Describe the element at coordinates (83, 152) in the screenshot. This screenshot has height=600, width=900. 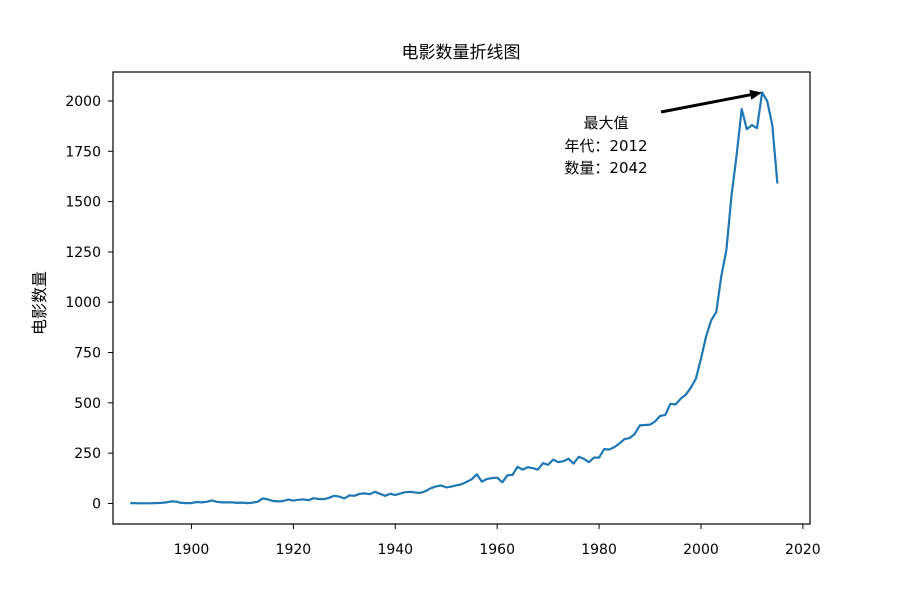
I see `y-tick-label: 1750` at that location.